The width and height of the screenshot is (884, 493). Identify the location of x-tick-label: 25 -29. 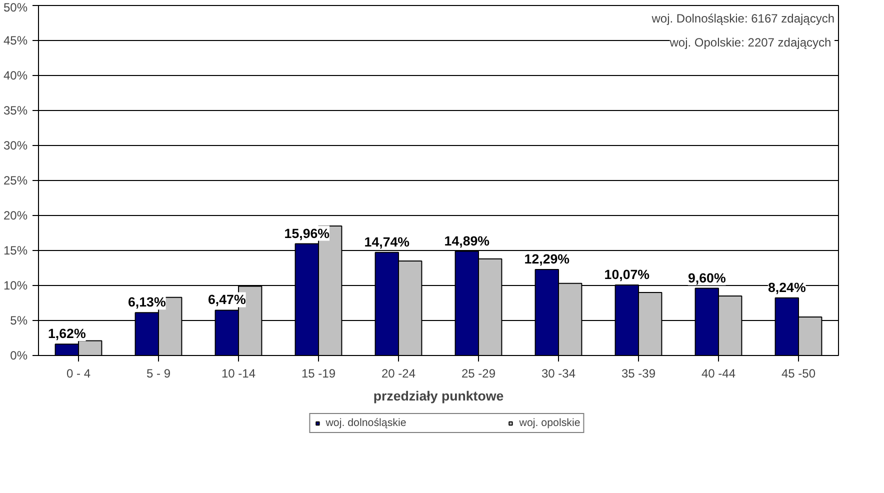
(478, 373).